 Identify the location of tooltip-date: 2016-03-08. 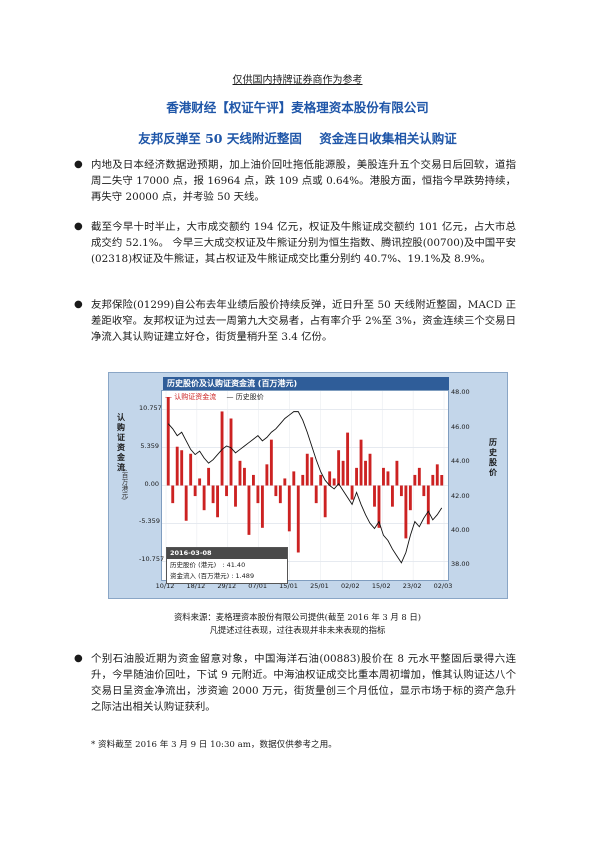
(227, 553).